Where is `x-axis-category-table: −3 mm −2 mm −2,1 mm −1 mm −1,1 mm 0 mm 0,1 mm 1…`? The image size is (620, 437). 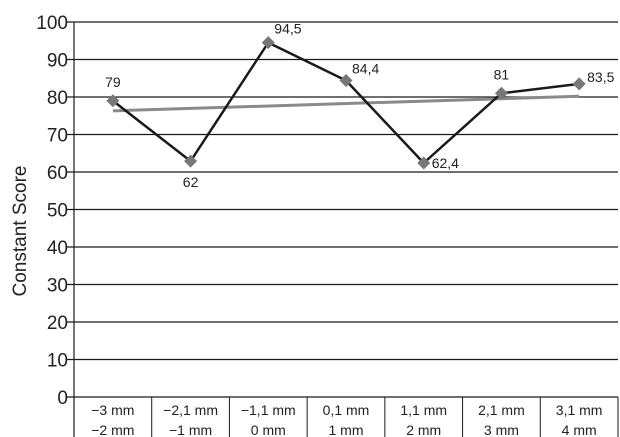 x-axis-category-table: −3 mm −2 mm −2,1 mm −1 mm −1,1 mm 0 mm 0,1 mm 1… is located at coordinates (346, 417).